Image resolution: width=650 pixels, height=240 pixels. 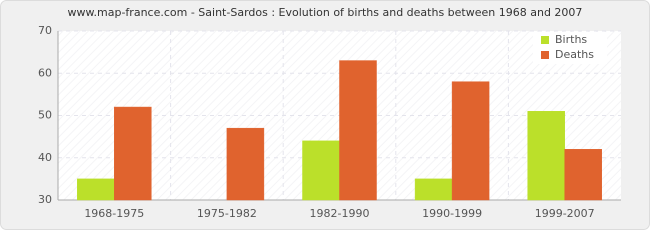 What do you see at coordinates (565, 213) in the screenshot?
I see `x-tick-label: 1999-2007` at bounding box center [565, 213].